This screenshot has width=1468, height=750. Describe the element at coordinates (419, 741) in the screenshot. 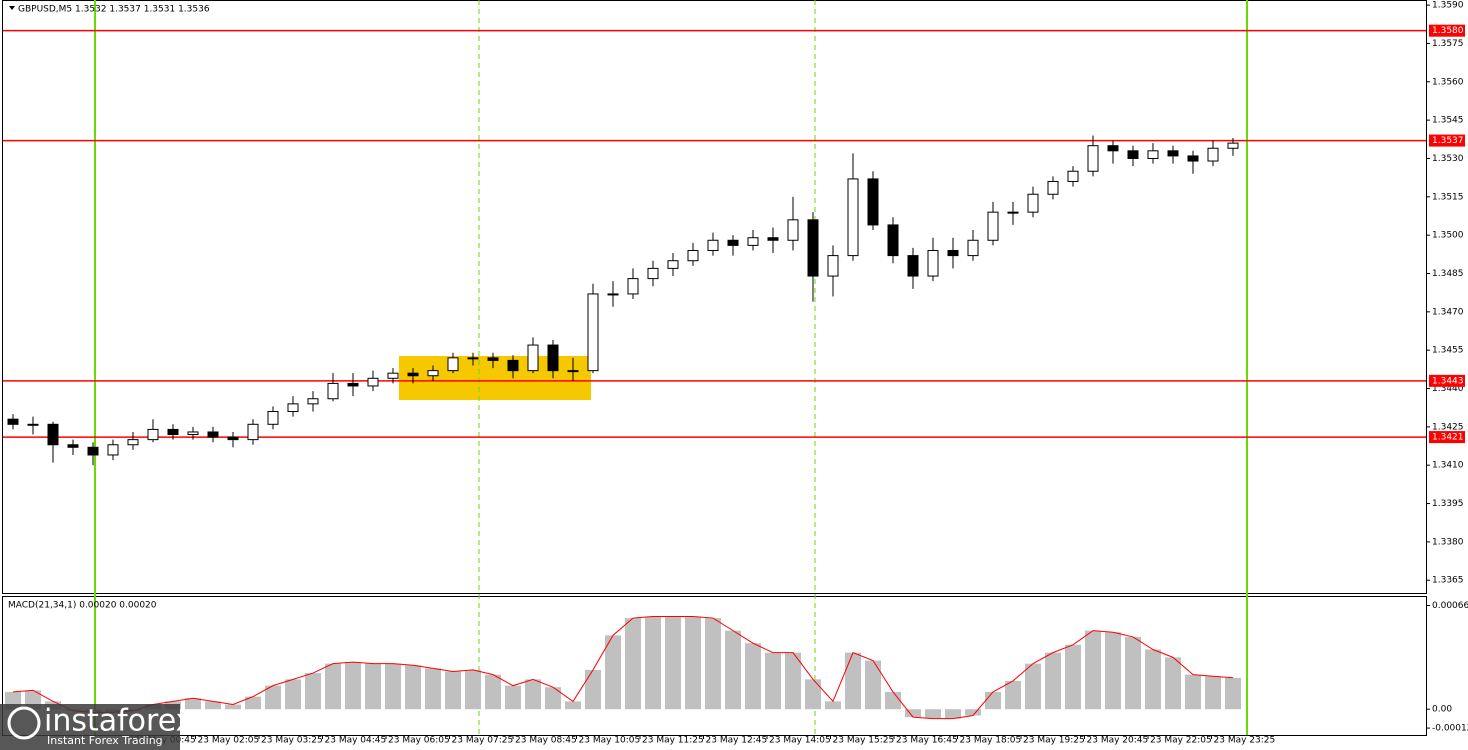

I see `x-tick-label: 23 May 06:05` at that location.